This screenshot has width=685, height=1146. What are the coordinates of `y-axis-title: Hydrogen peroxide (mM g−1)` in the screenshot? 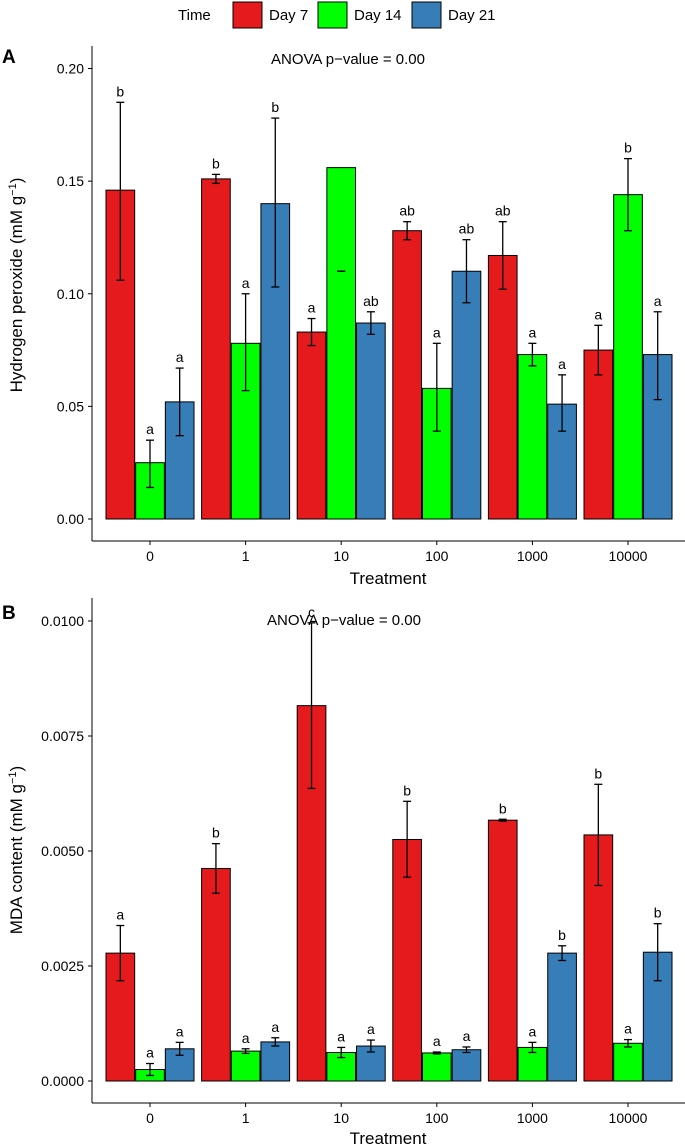 It's located at (16, 285).